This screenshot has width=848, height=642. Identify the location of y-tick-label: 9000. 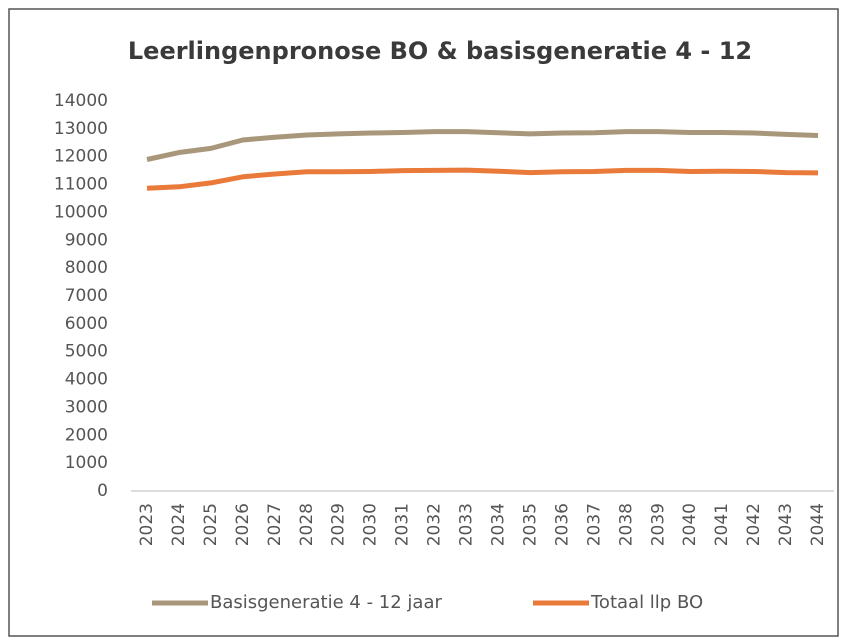
(86, 240).